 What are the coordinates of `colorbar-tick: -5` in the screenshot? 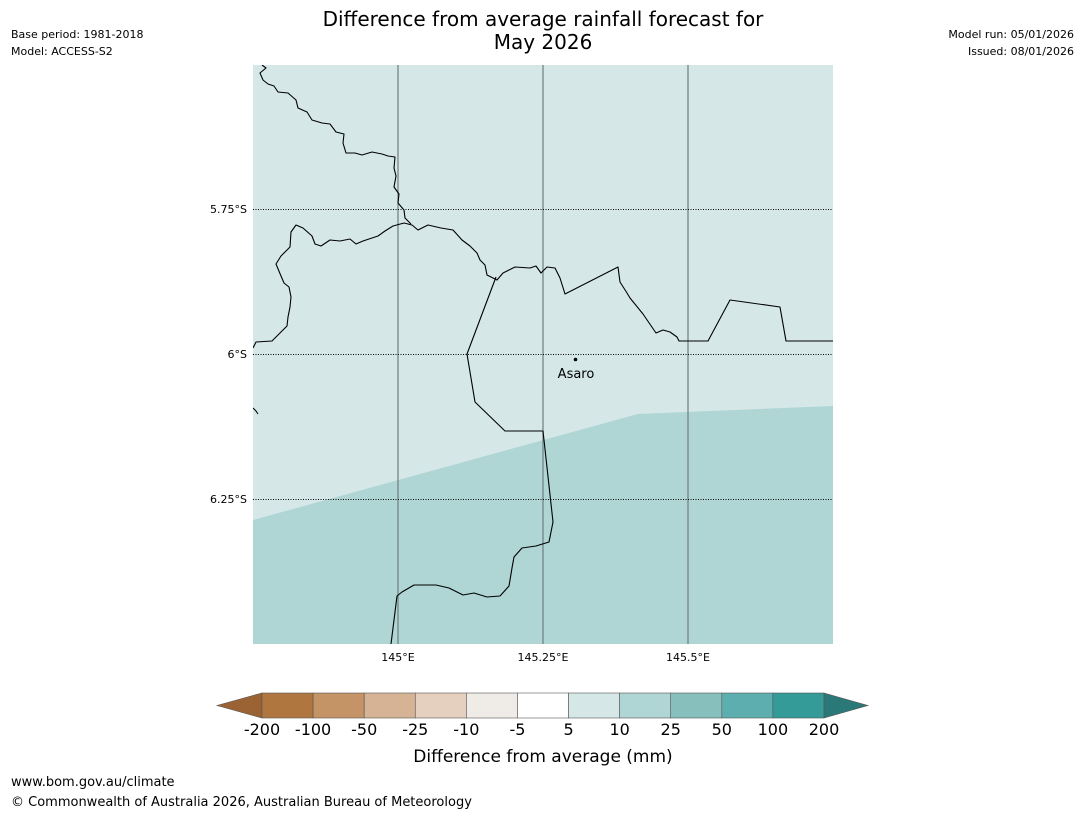 It's located at (517, 729).